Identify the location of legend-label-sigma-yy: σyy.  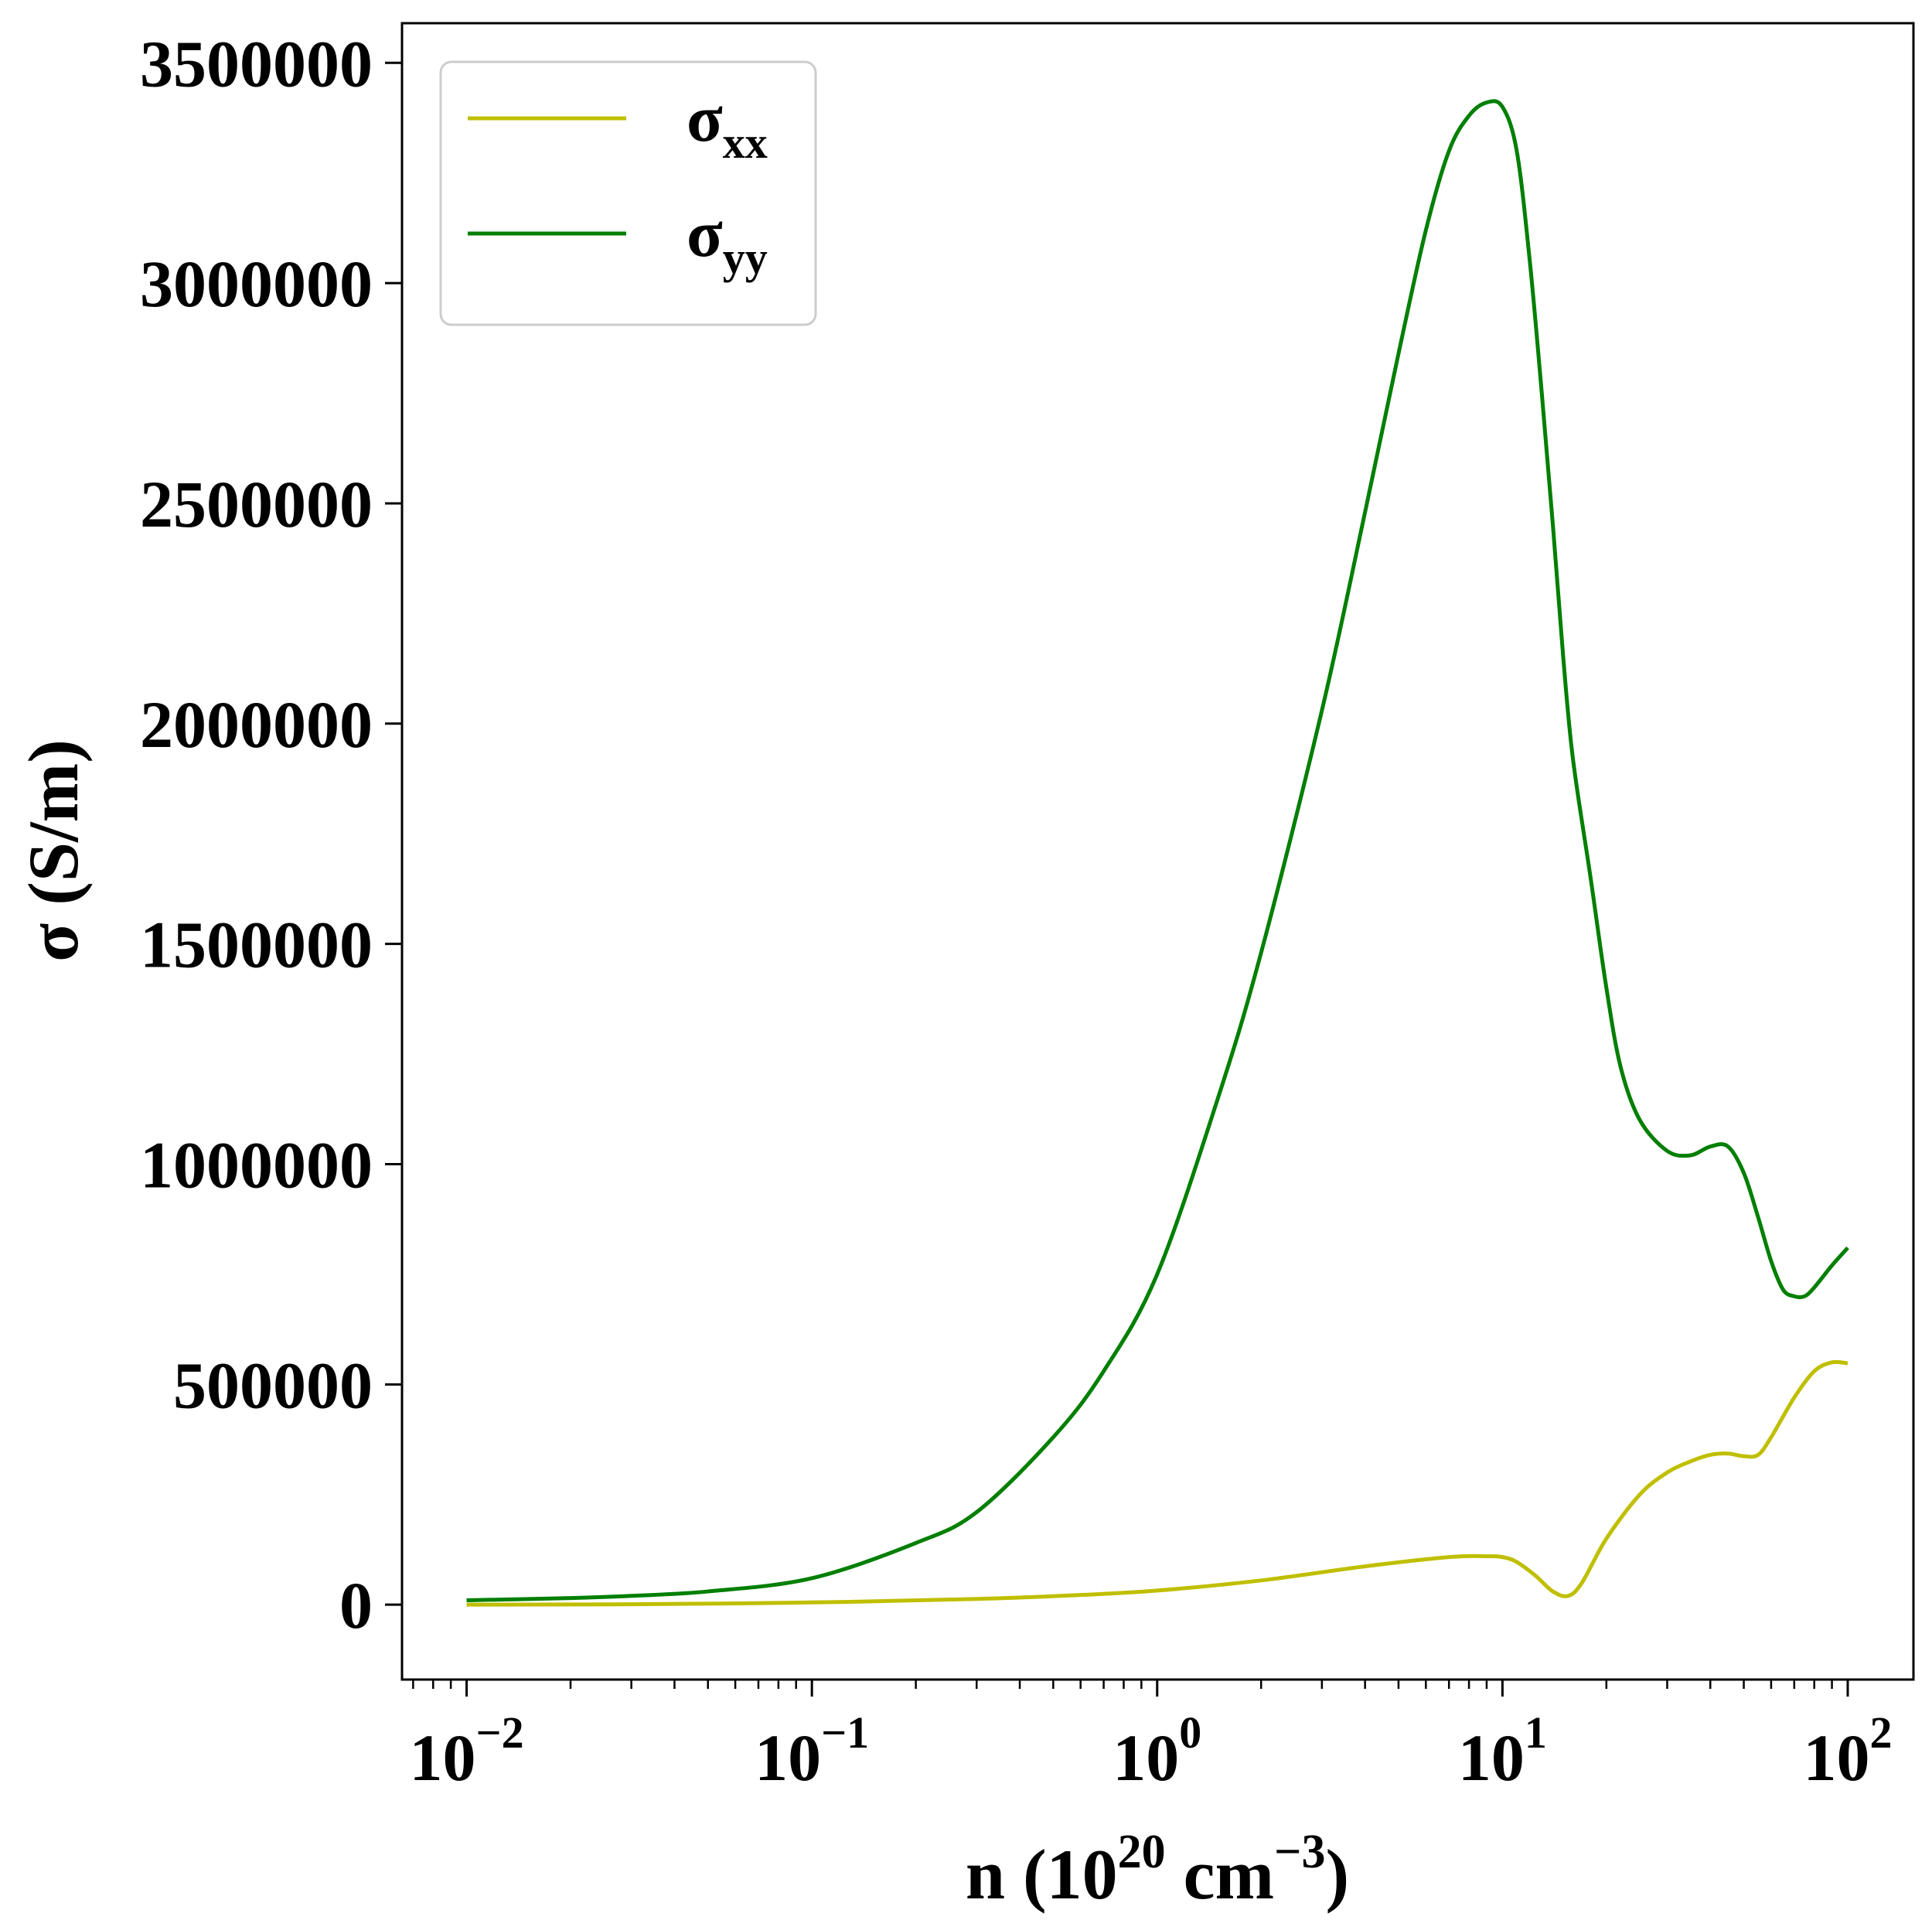
(727, 239).